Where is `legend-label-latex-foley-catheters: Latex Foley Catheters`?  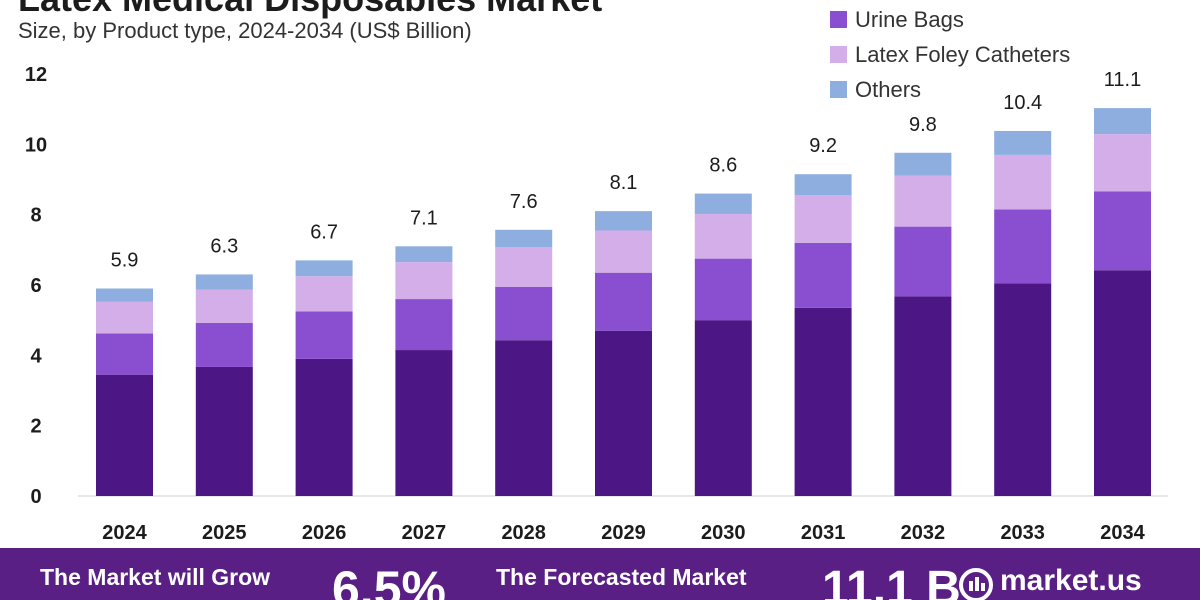 legend-label-latex-foley-catheters: Latex Foley Catheters is located at coordinates (963, 54).